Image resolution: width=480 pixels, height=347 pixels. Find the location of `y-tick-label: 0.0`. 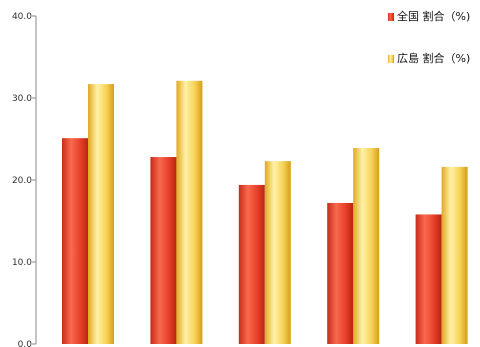

y-tick-label: 0.0 is located at coordinates (25, 343).